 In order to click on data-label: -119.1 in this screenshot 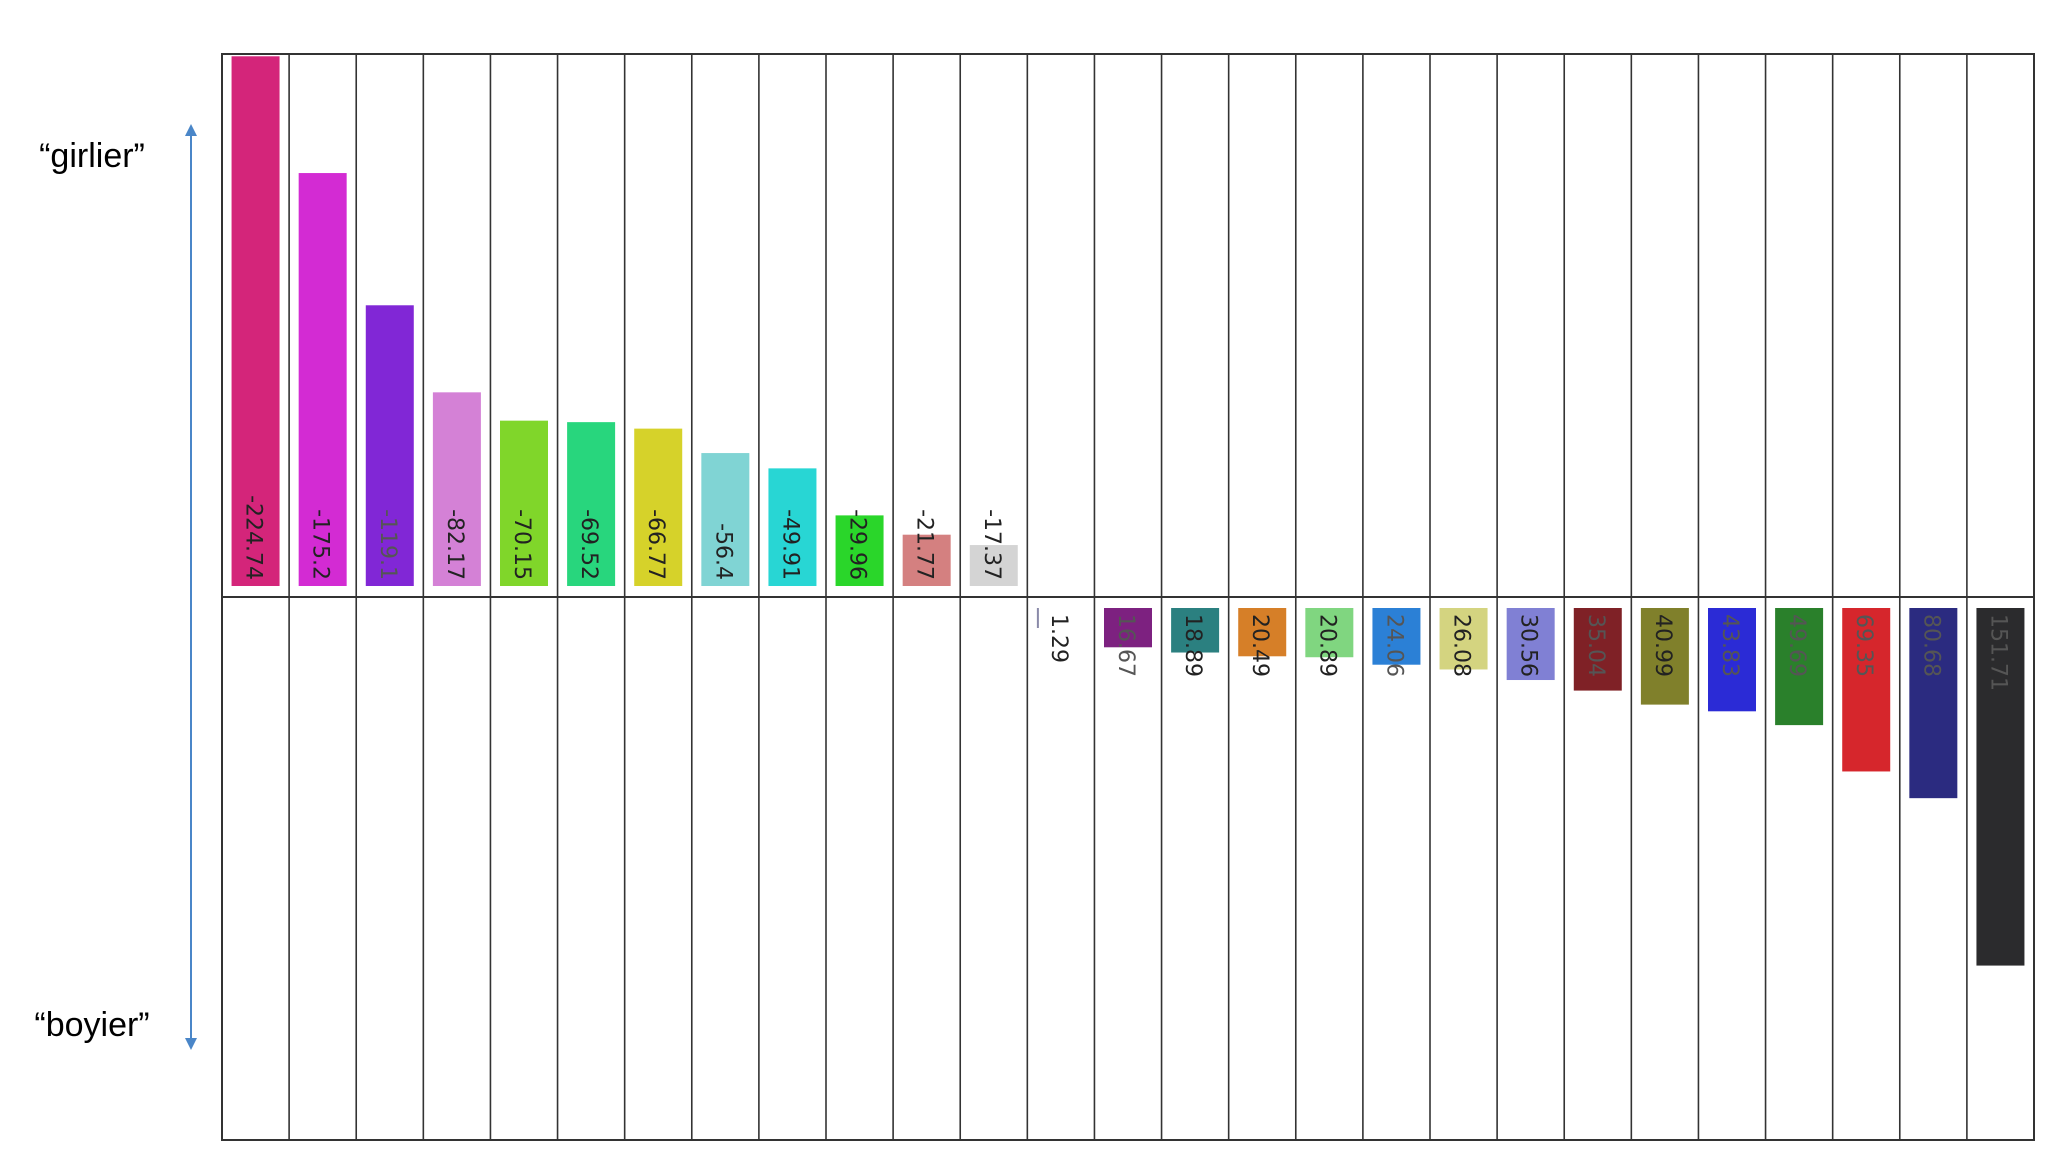, I will do `click(387, 544)`.